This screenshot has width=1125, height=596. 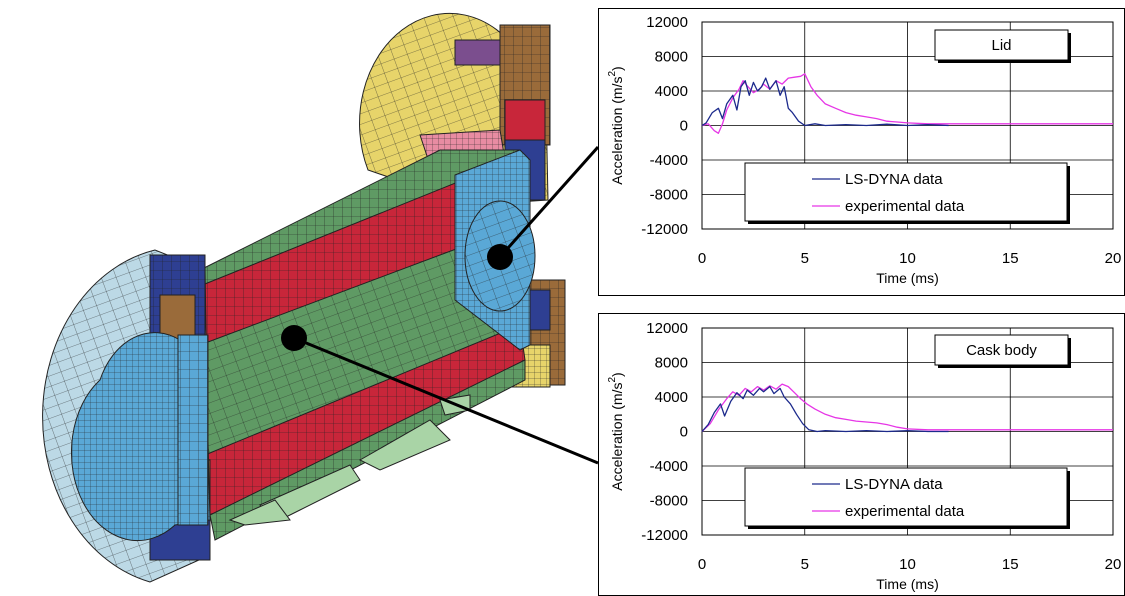 I want to click on annotation-label: Cask body, so click(x=1001, y=350).